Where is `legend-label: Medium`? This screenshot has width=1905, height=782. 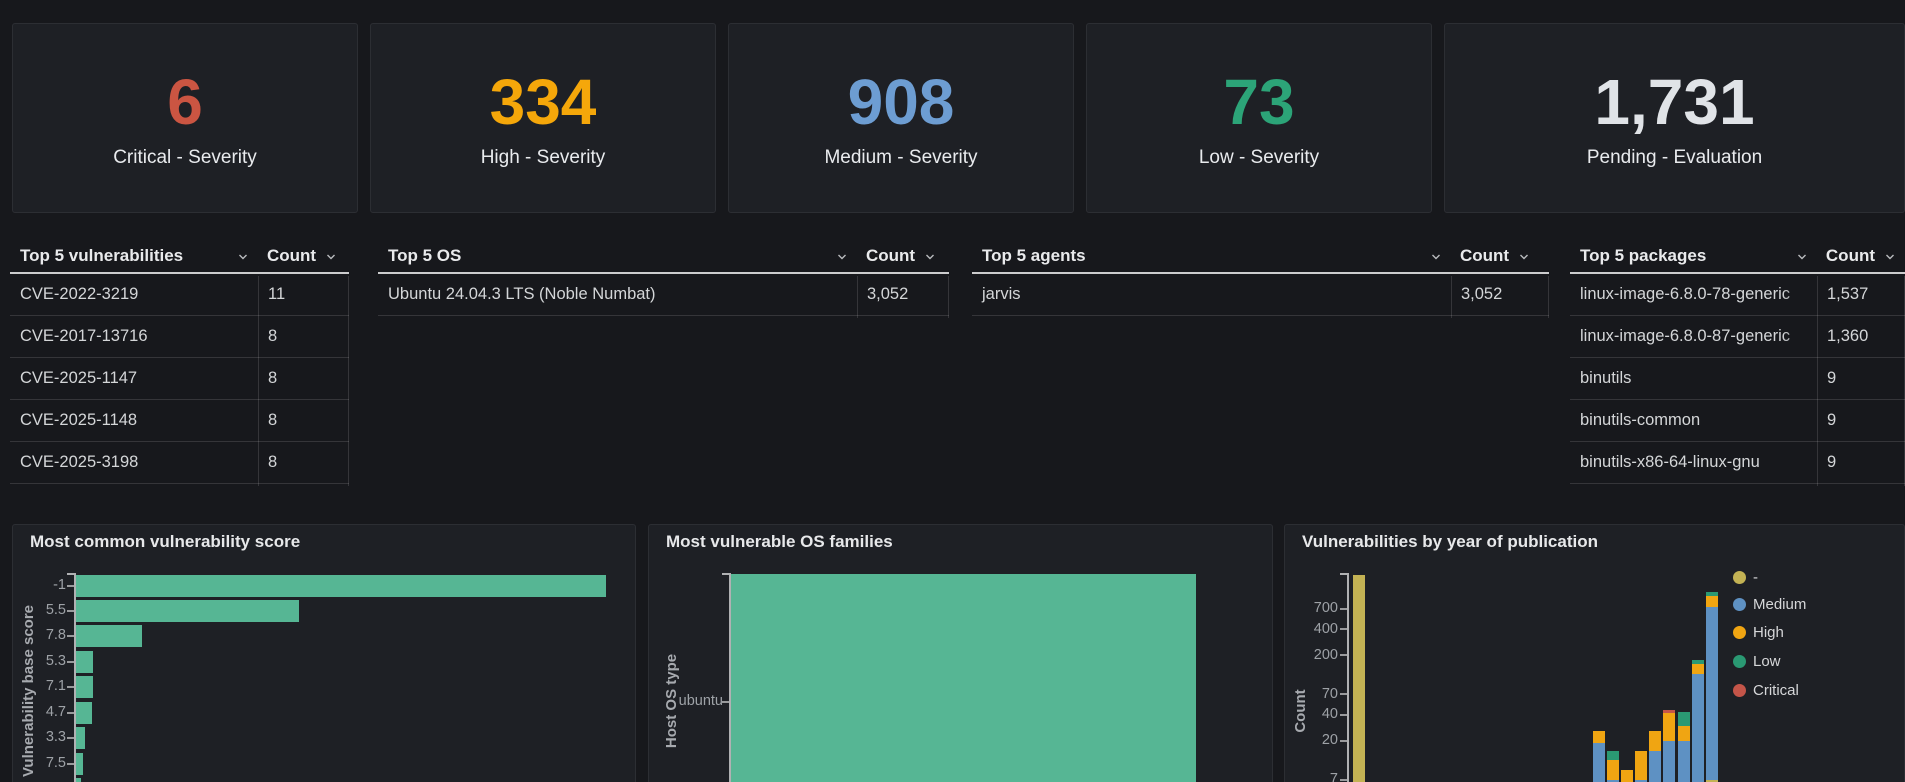
legend-label: Medium is located at coordinates (1780, 604).